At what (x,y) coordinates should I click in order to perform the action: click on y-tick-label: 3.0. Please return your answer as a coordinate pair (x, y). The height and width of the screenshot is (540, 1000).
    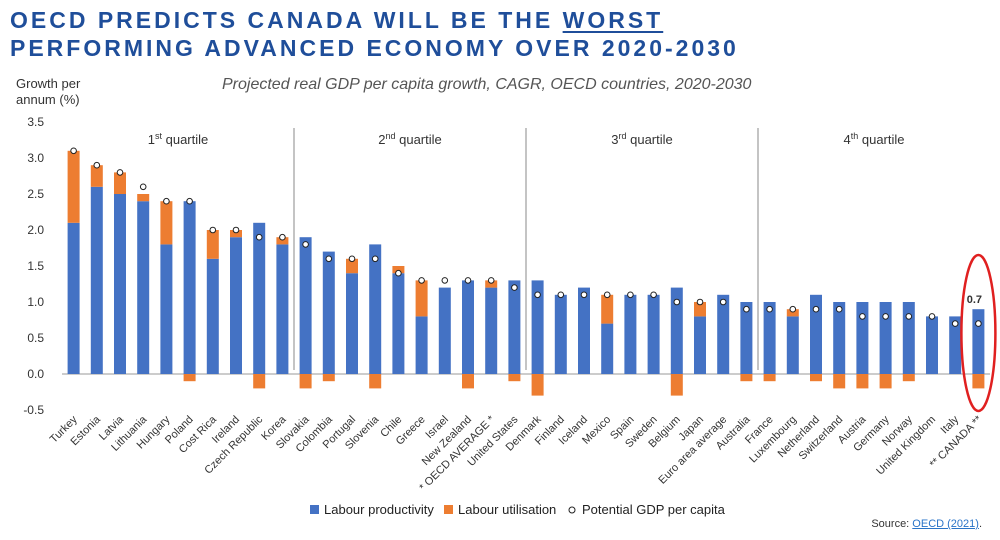
    Looking at the image, I should click on (35, 158).